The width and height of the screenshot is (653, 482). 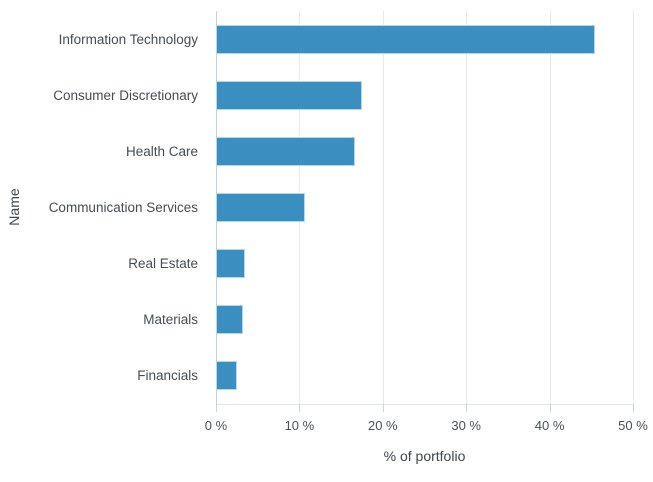 I want to click on x-tick-label: 0 %, so click(x=216, y=425).